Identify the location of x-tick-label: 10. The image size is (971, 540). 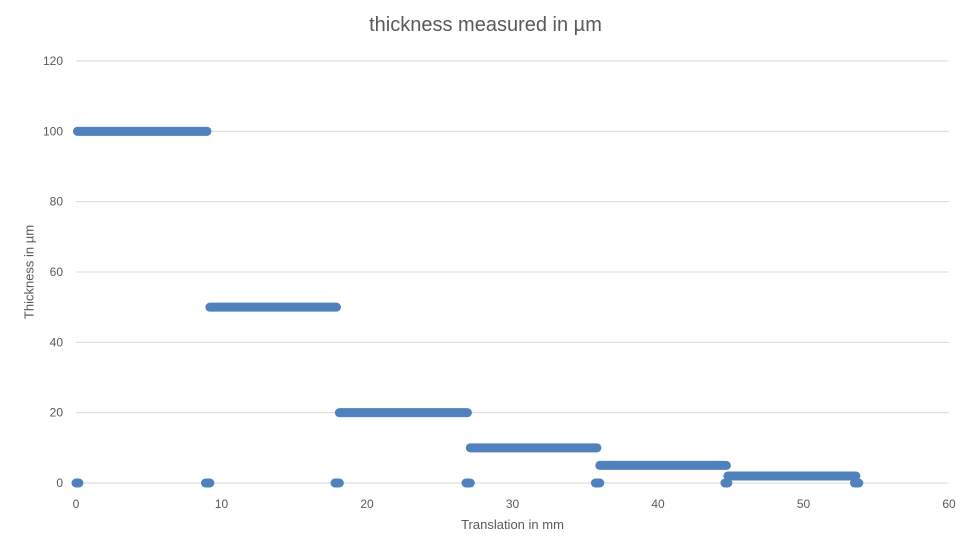
(222, 504).